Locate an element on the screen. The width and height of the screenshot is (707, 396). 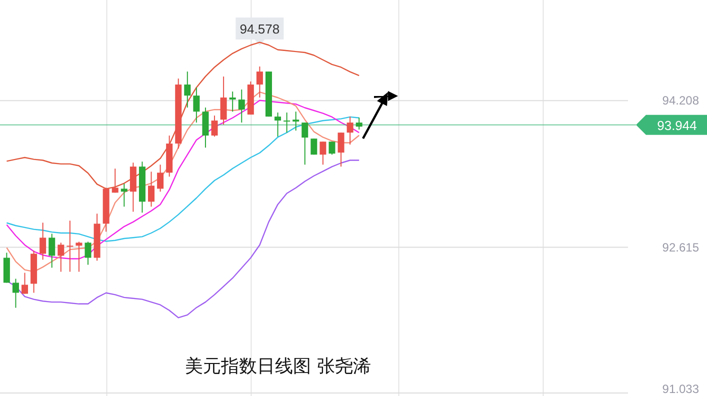
y-tick-label: 94.208 is located at coordinates (681, 101).